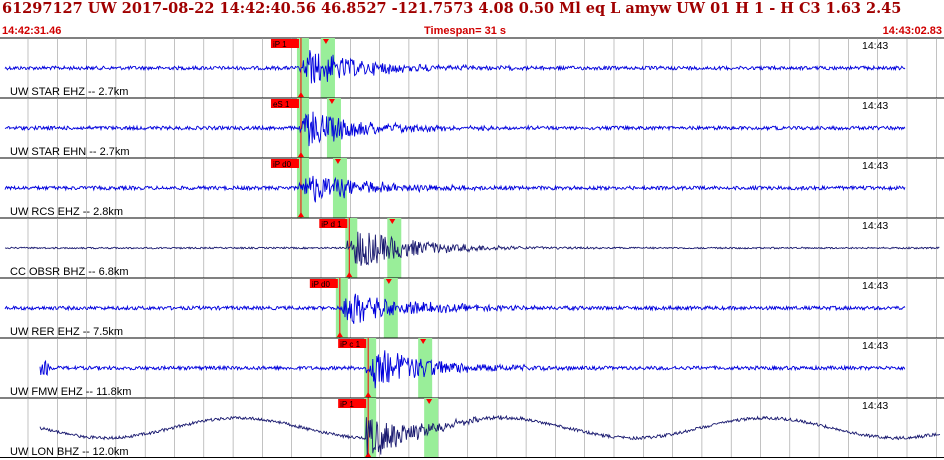 The width and height of the screenshot is (944, 460). What do you see at coordinates (32, 31) in the screenshot?
I see `start-time: 14:42:31.46` at bounding box center [32, 31].